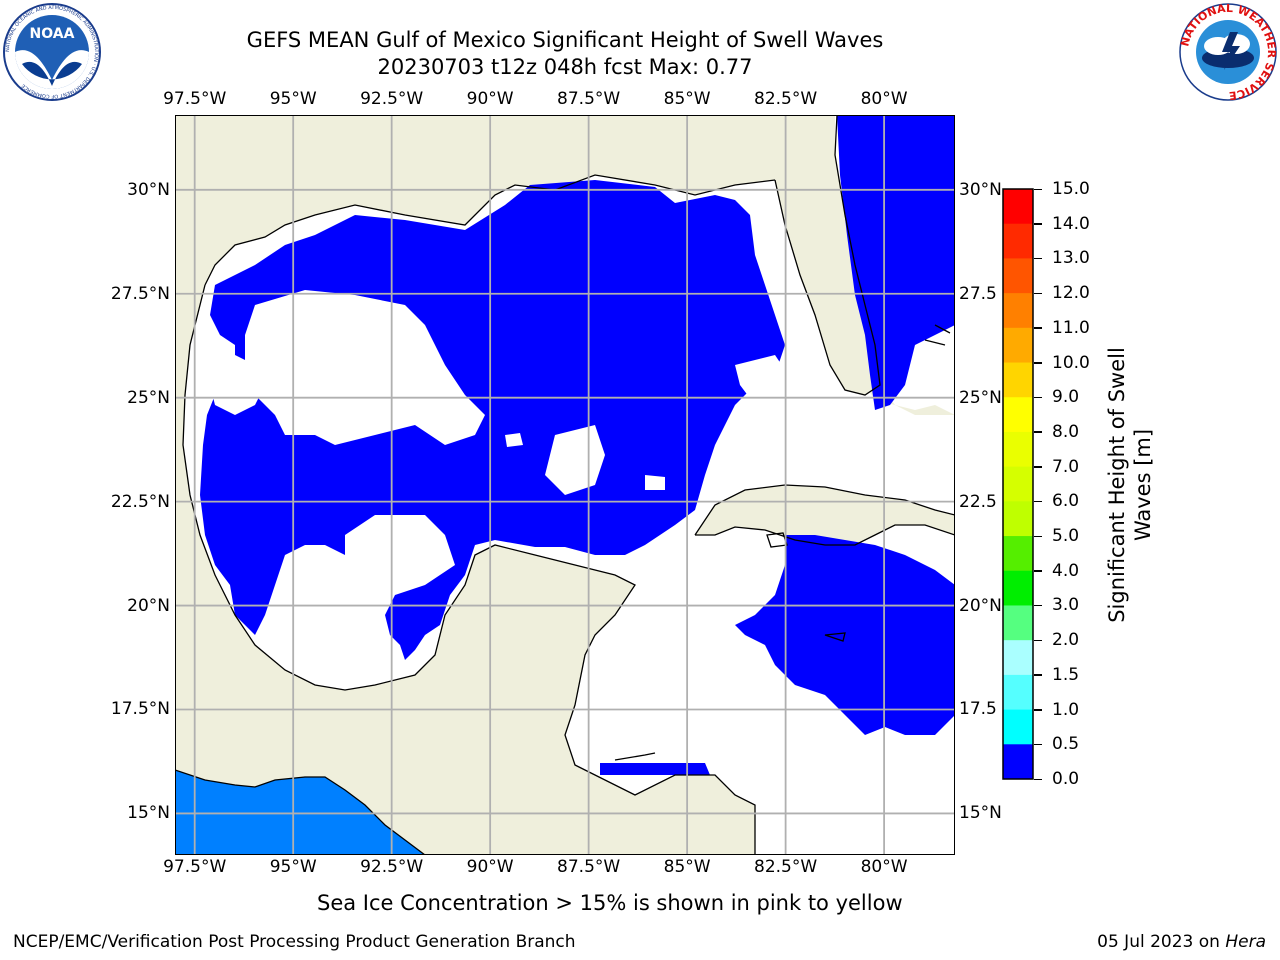  I want to click on lon-tick-top: 85°W, so click(687, 99).